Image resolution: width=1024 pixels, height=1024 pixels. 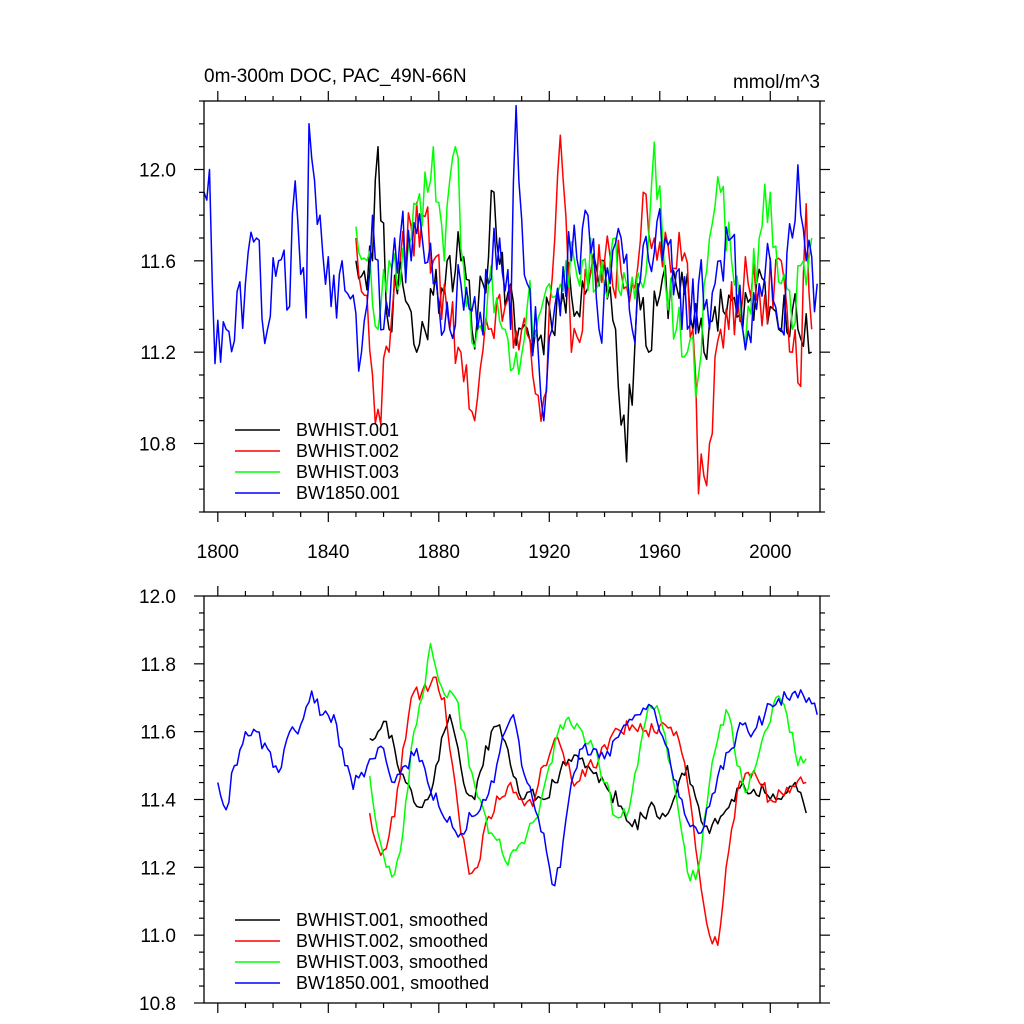 I want to click on top-x-tick-label: 1840, so click(x=328, y=552).